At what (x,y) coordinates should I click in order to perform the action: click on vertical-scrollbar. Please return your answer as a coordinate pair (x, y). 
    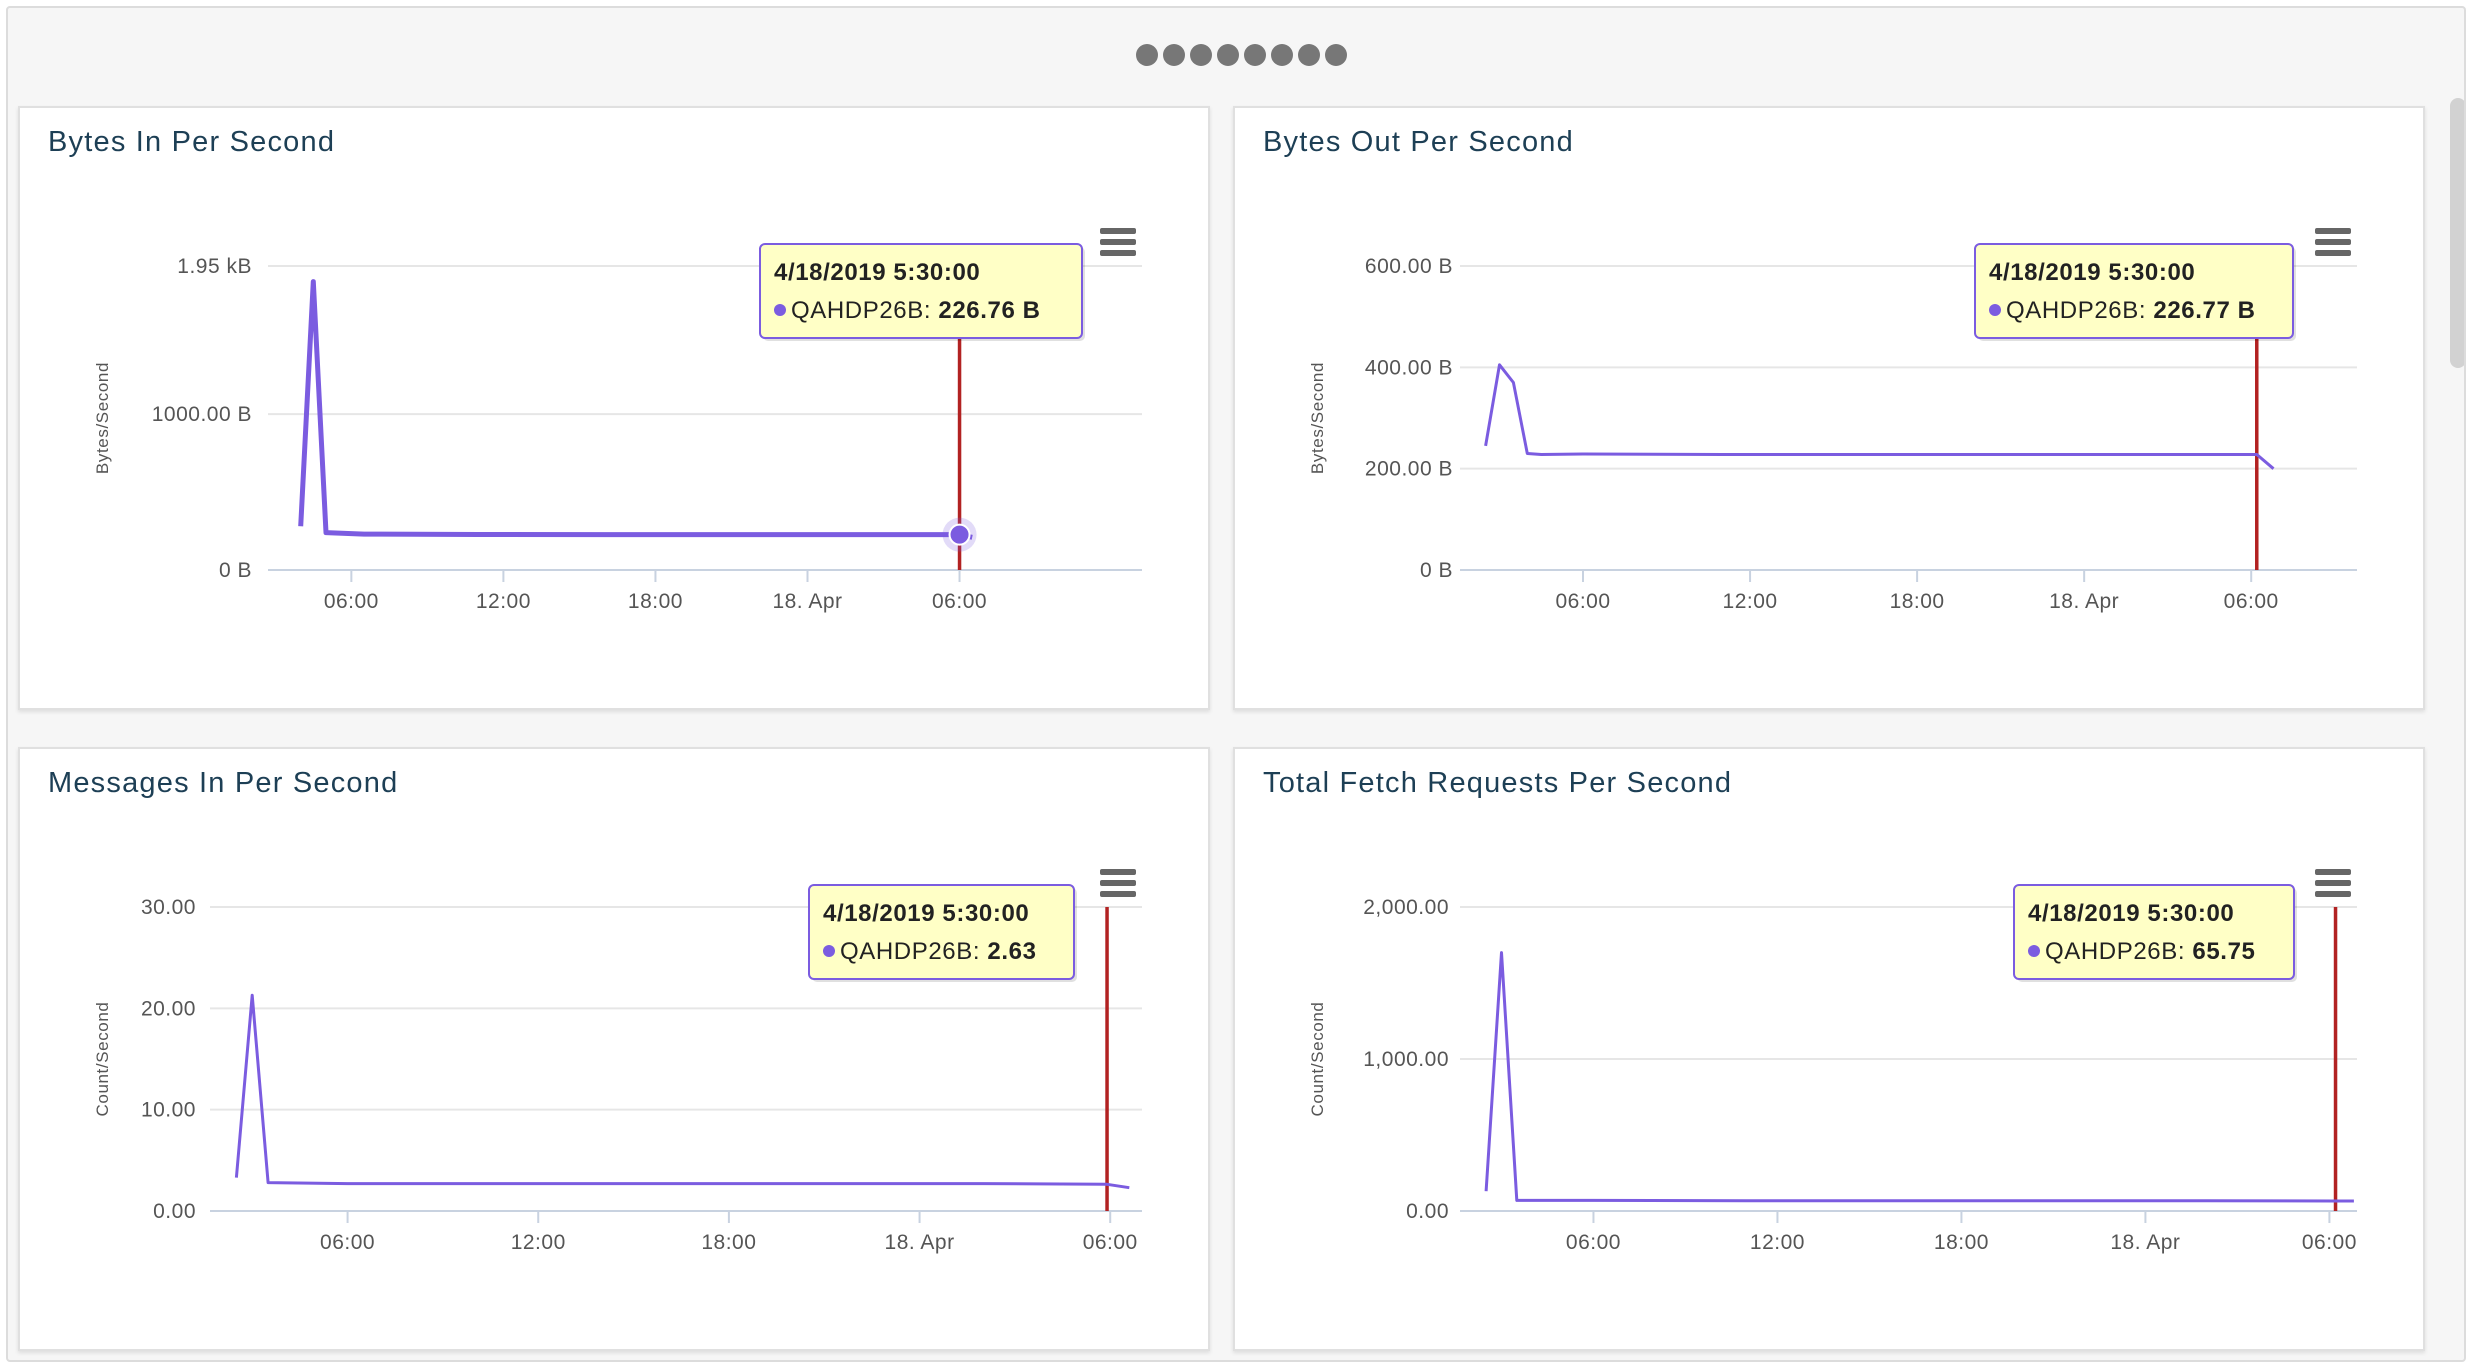
    Looking at the image, I should click on (2457, 233).